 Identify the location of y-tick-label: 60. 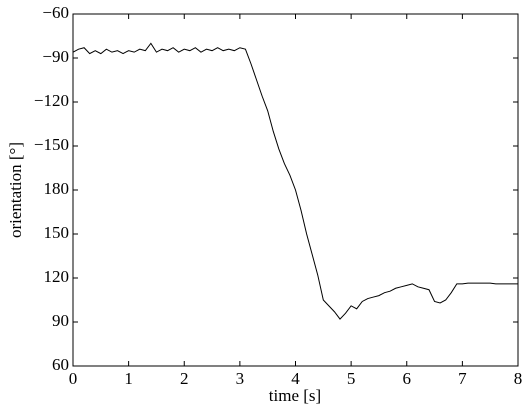
(60, 364).